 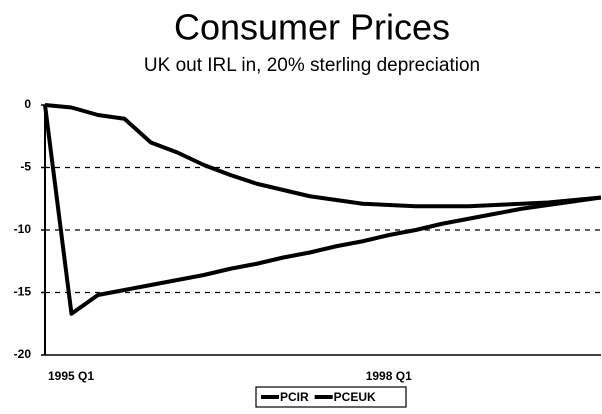 What do you see at coordinates (294, 397) in the screenshot?
I see `legend-label: PCIR` at bounding box center [294, 397].